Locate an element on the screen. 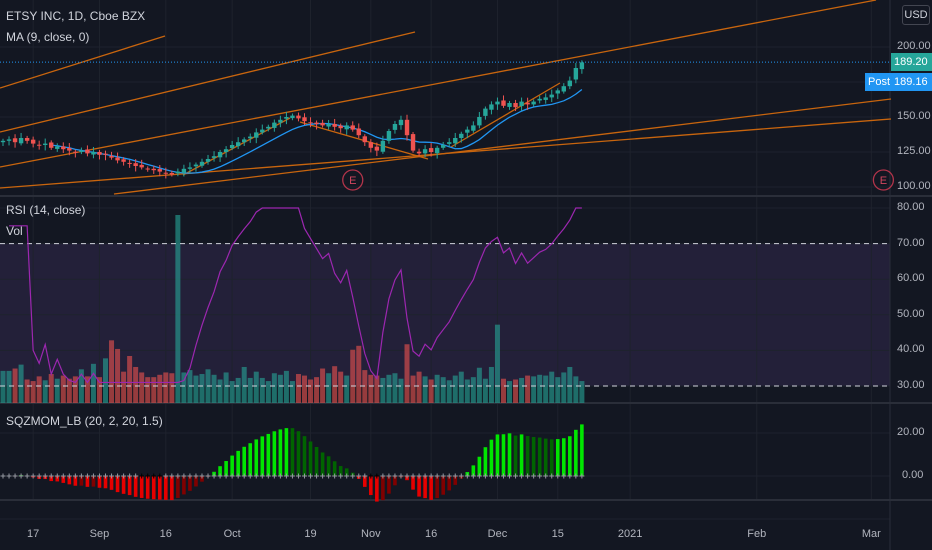  rsi-legend: RSI (14, close) is located at coordinates (46, 210).